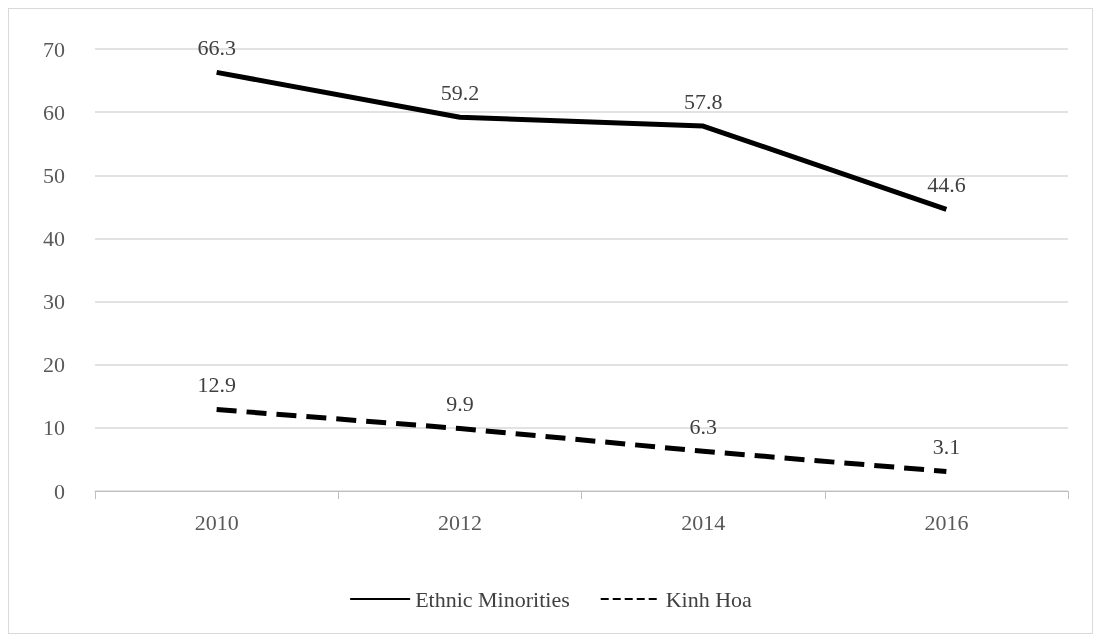 The width and height of the screenshot is (1103, 644). Describe the element at coordinates (54, 428) in the screenshot. I see `y-tick-label: 10` at that location.